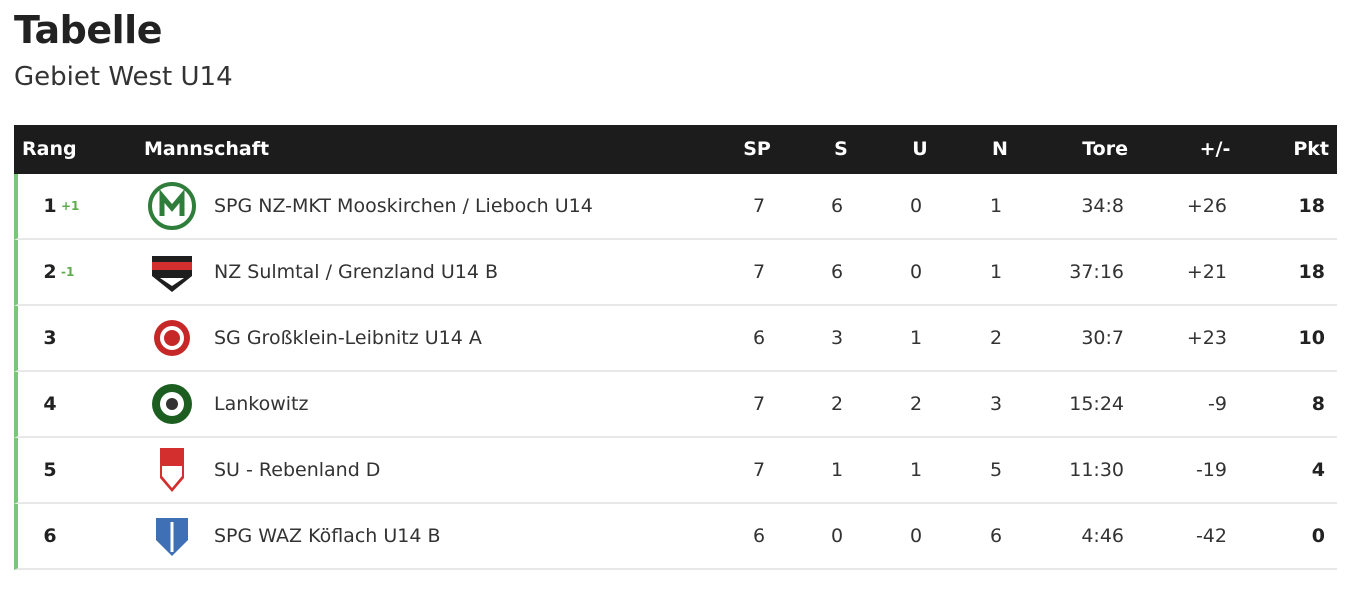  I want to click on cell-s: 3, so click(837, 338).